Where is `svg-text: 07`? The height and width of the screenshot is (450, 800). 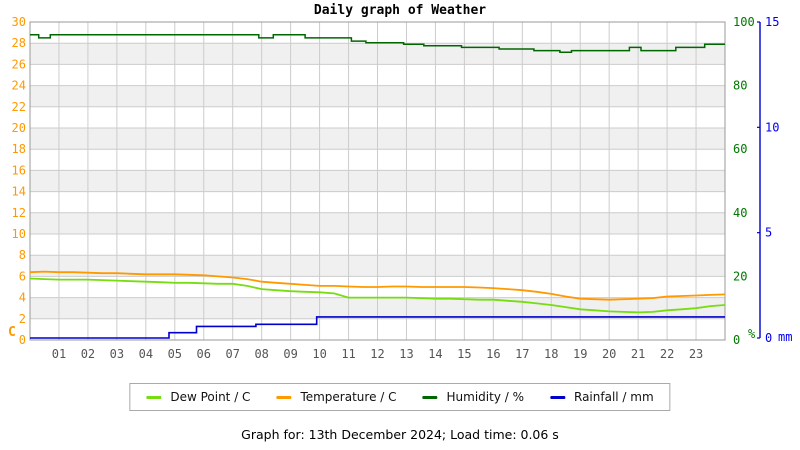 svg-text: 07 is located at coordinates (232, 354).